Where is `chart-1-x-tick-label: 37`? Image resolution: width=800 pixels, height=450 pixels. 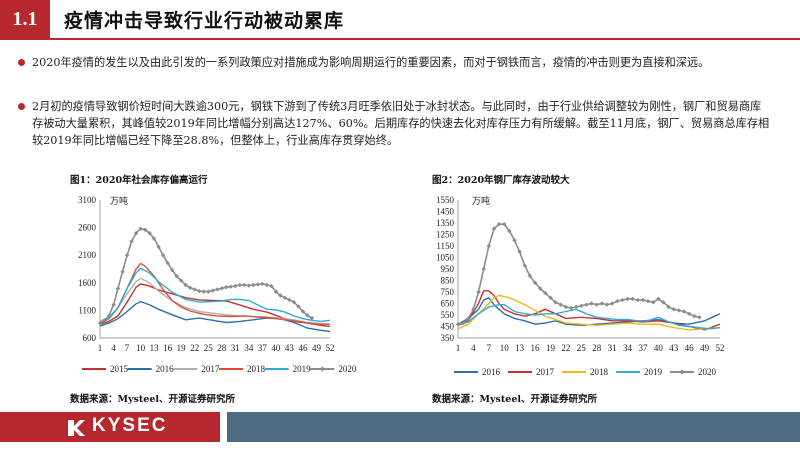
chart-1-x-tick-label: 37 is located at coordinates (263, 348).